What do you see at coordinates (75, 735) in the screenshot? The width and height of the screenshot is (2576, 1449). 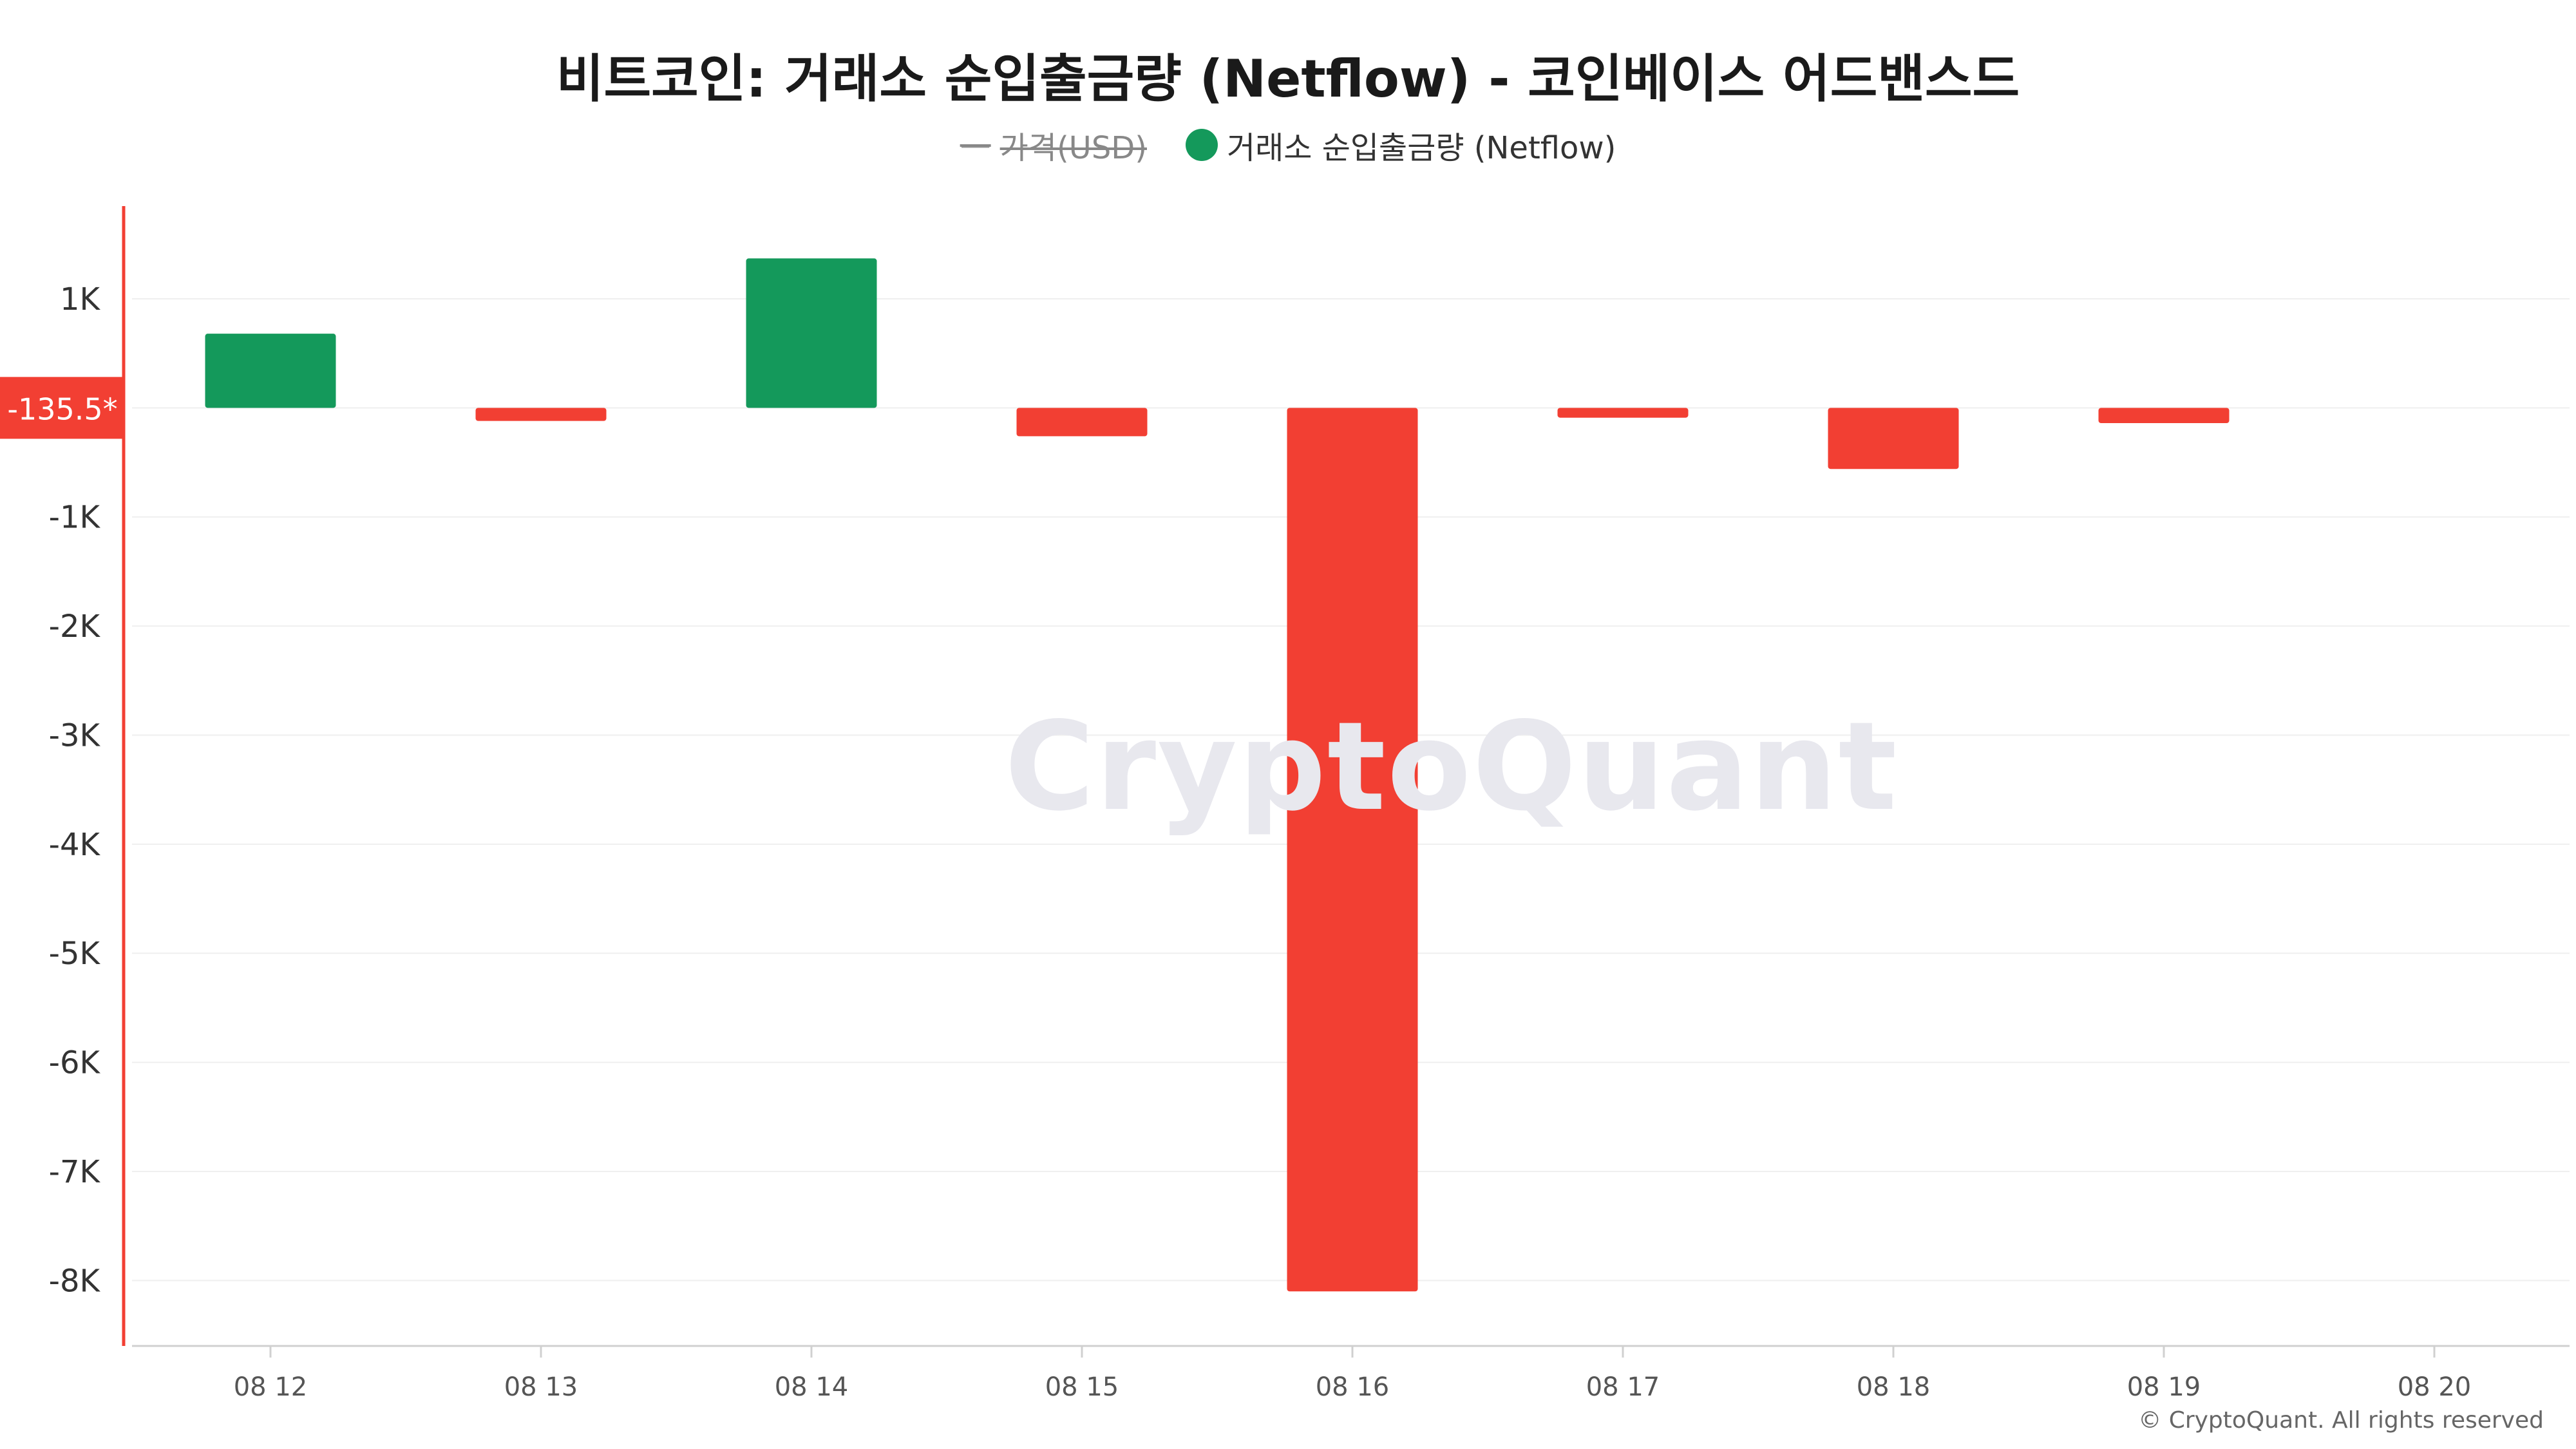 I see `y-tick-label: -3K` at bounding box center [75, 735].